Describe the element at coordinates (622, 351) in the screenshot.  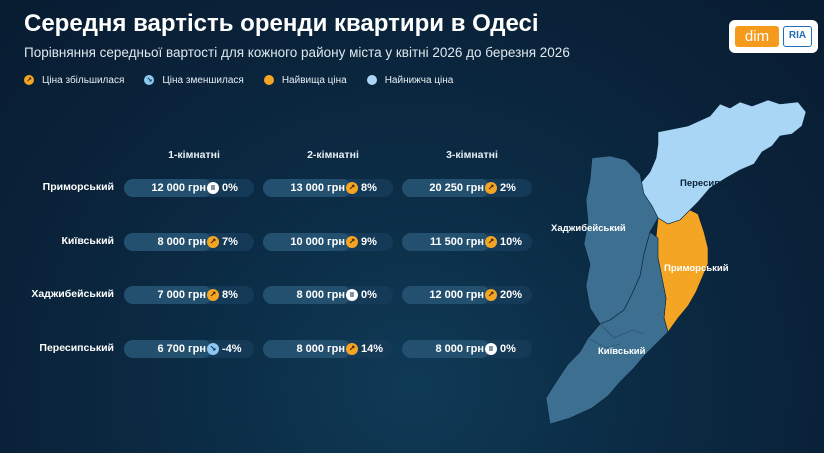
I see `map-label-kyivskyi: Київський` at that location.